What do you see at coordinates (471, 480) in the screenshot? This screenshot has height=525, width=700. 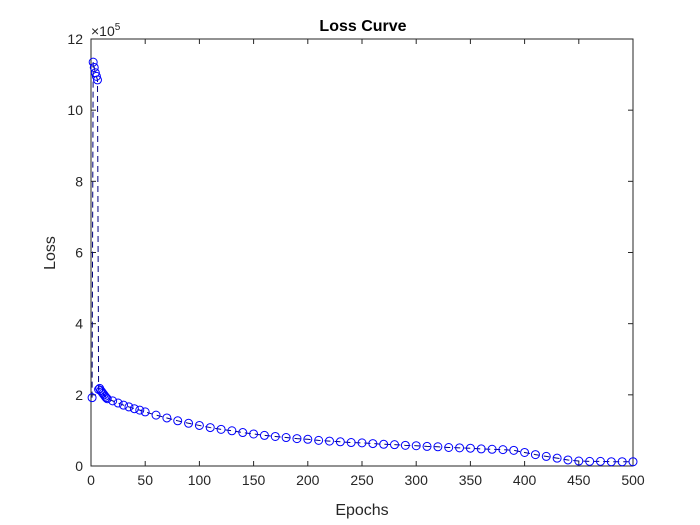 I see `x-tick-label: 350` at bounding box center [471, 480].